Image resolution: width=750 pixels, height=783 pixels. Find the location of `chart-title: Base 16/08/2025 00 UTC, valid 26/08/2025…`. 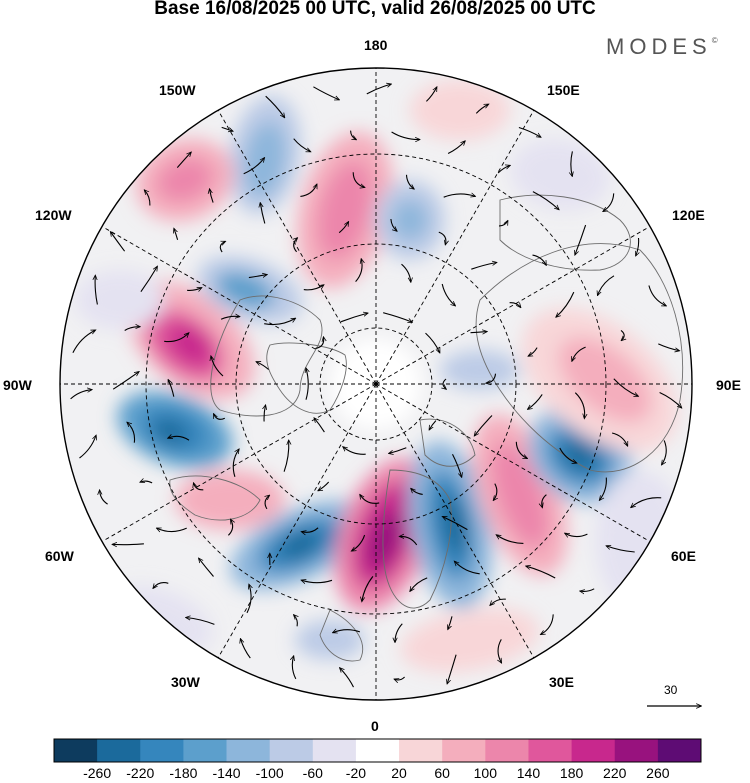

chart-title: Base 16/08/2025 00 UTC, valid 26/08/2025… is located at coordinates (375, 9).